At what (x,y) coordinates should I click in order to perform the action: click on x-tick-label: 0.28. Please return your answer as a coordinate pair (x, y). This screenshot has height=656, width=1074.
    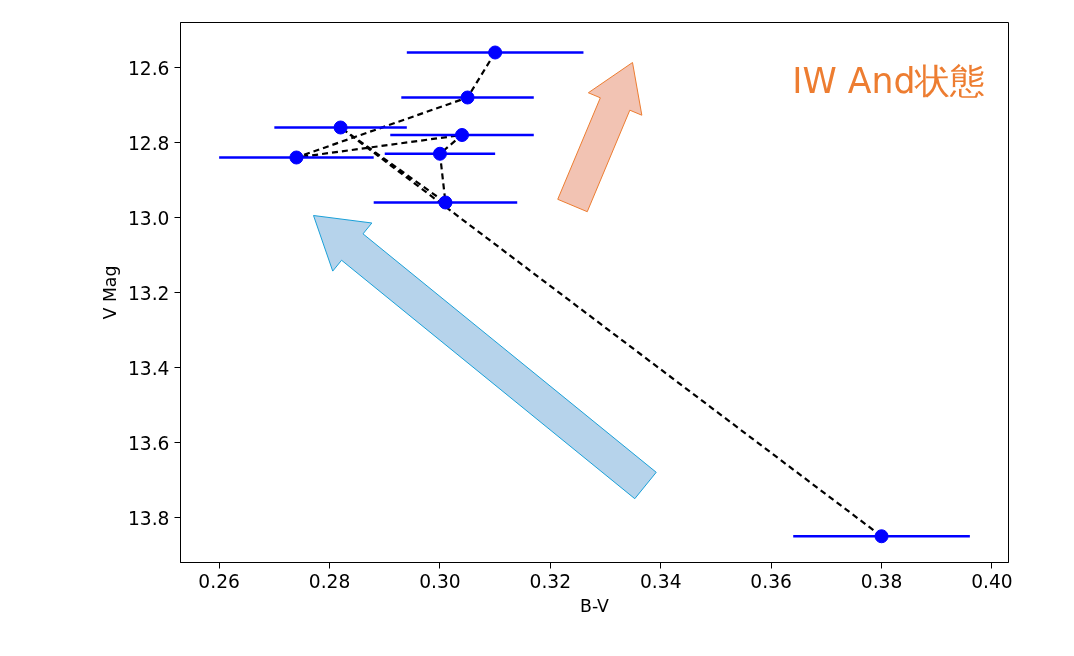
    Looking at the image, I should click on (329, 581).